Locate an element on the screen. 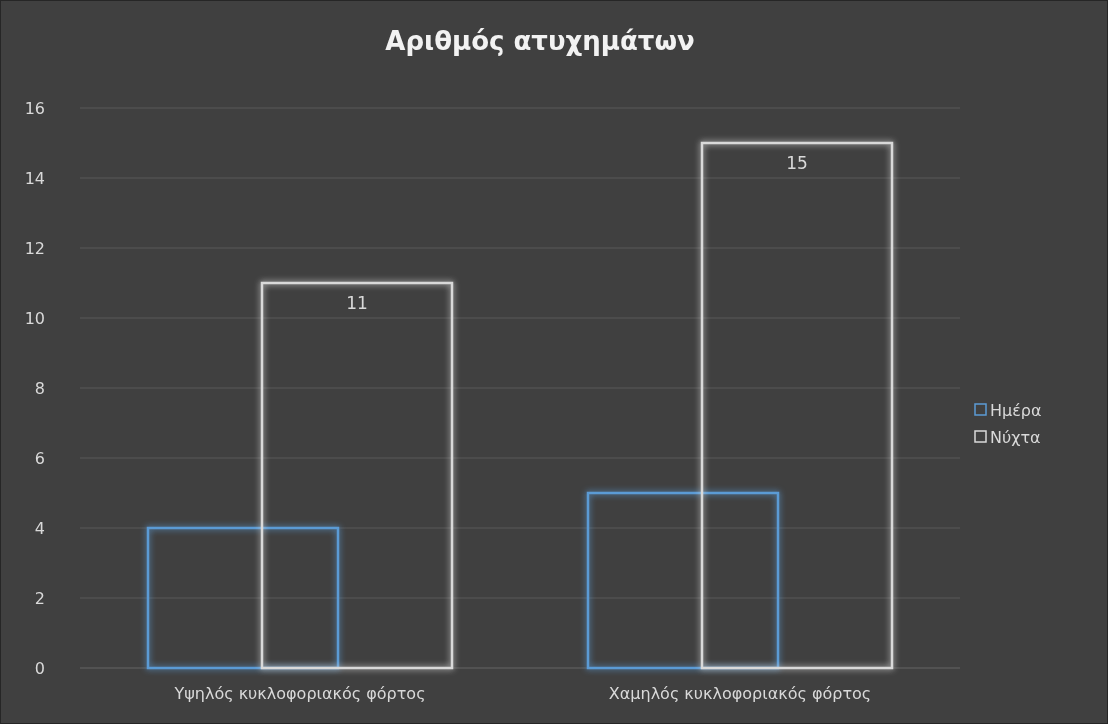 The image size is (1108, 724). x-tick-label: Χαμηλός κυκλοφοριακός φόρτος is located at coordinates (740, 693).